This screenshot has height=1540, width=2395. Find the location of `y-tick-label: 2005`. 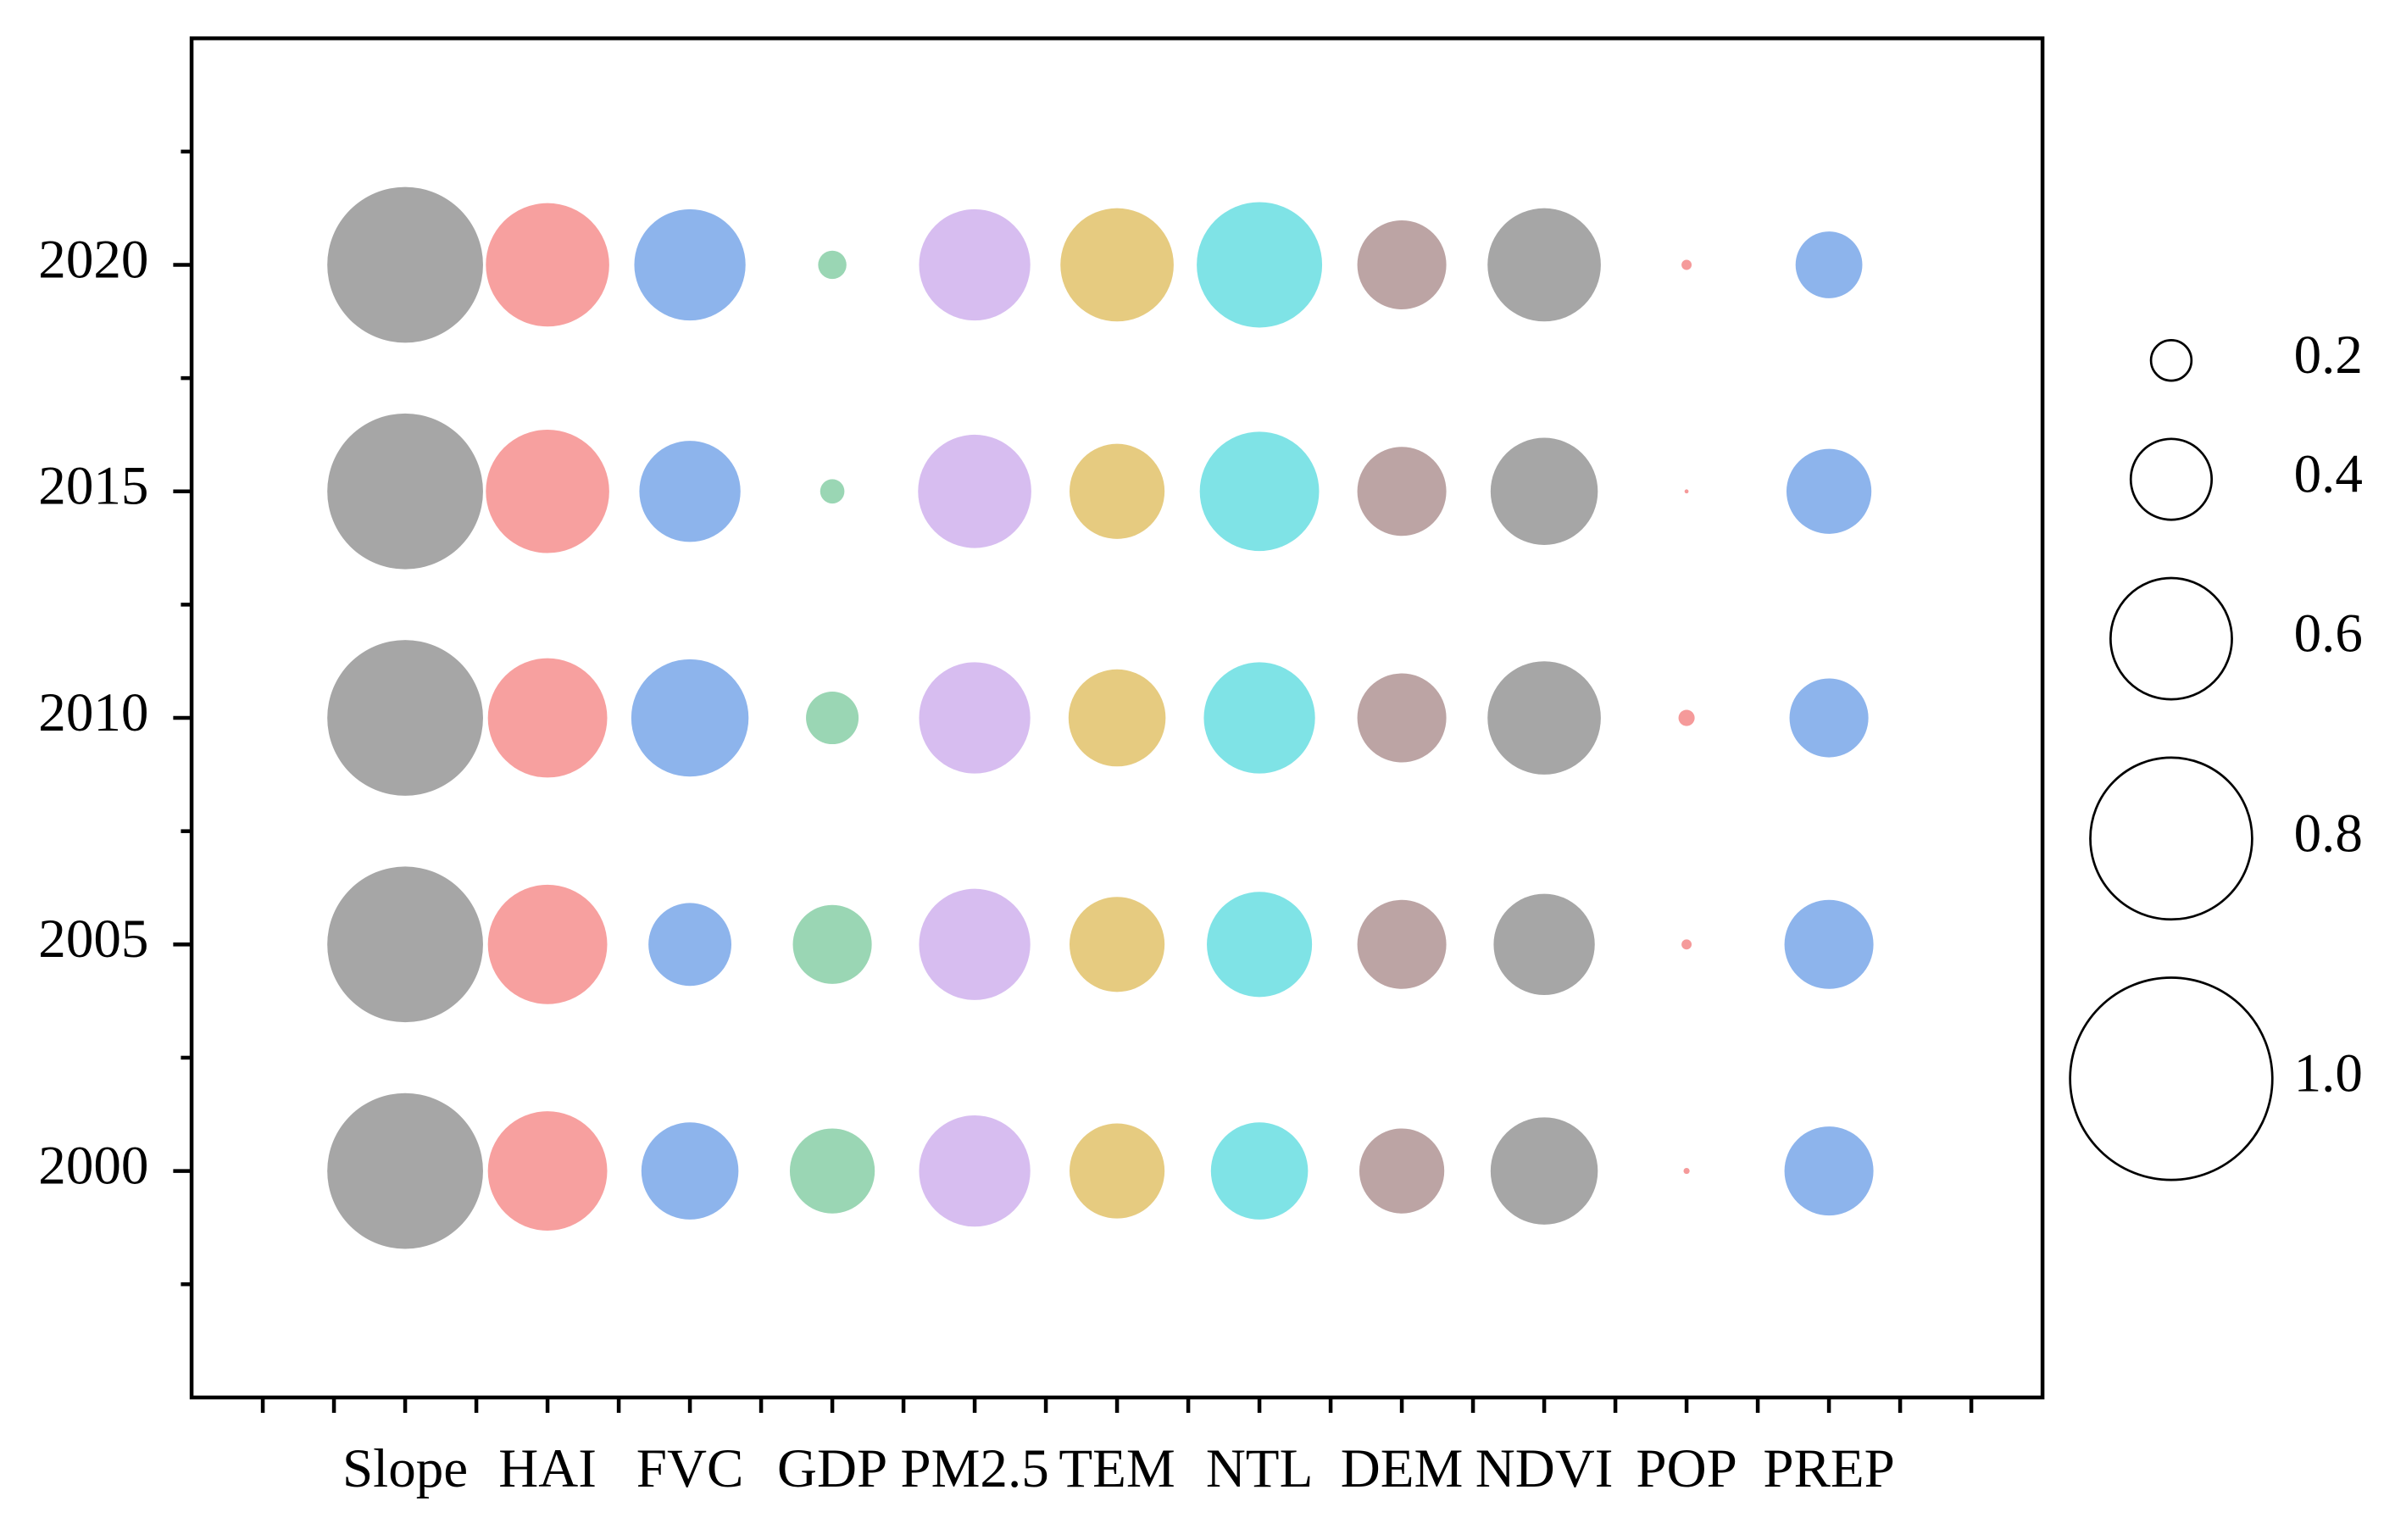

y-tick-label: 2005 is located at coordinates (93, 940).